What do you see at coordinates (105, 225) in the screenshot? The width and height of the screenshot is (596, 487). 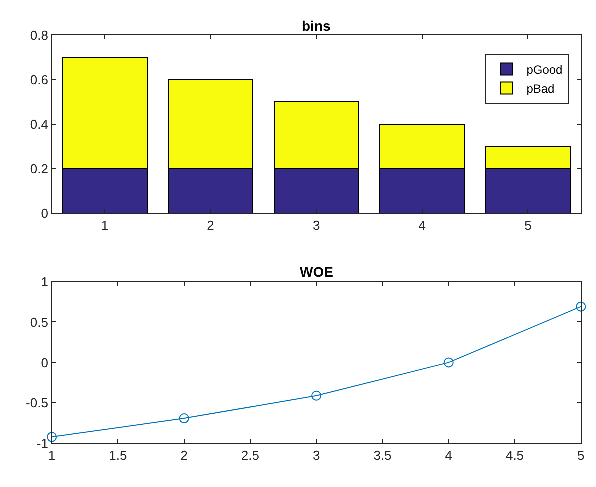 I see `x-tick-label: 1` at bounding box center [105, 225].